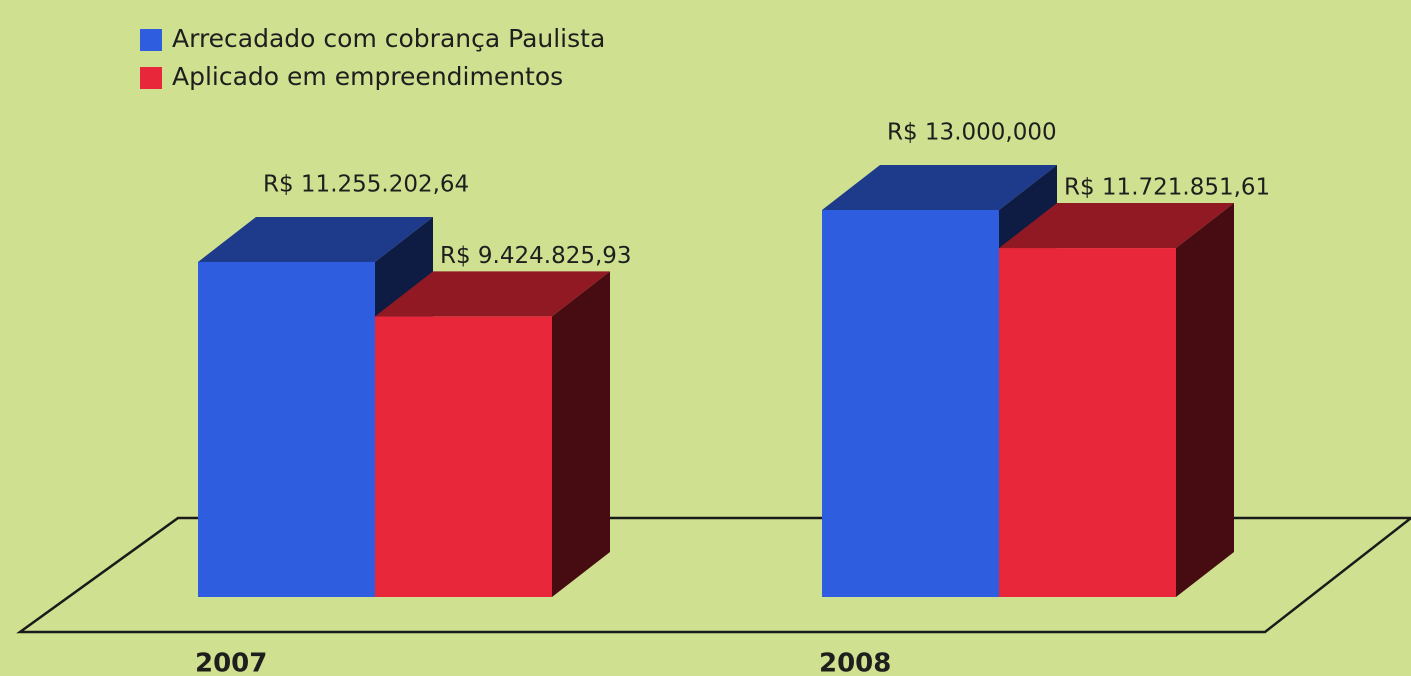 The width and height of the screenshot is (1411, 676). What do you see at coordinates (855, 662) in the screenshot?
I see `category-label: 2008` at bounding box center [855, 662].